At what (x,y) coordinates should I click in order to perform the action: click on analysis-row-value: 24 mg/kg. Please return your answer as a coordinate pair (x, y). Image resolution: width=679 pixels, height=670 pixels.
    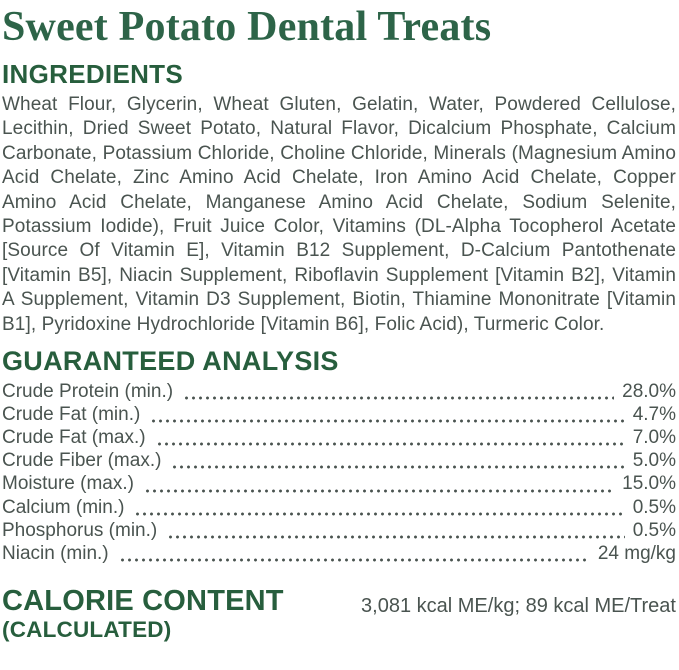
    Looking at the image, I should click on (636, 553).